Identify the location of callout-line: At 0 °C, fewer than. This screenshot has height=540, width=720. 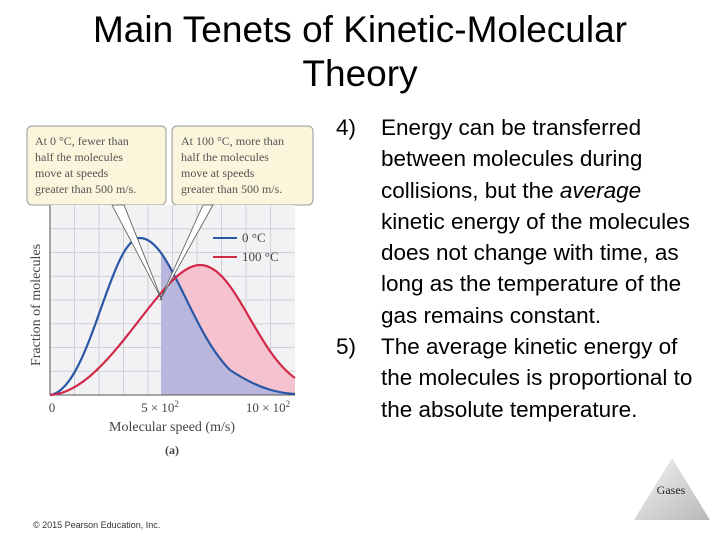
(82, 141).